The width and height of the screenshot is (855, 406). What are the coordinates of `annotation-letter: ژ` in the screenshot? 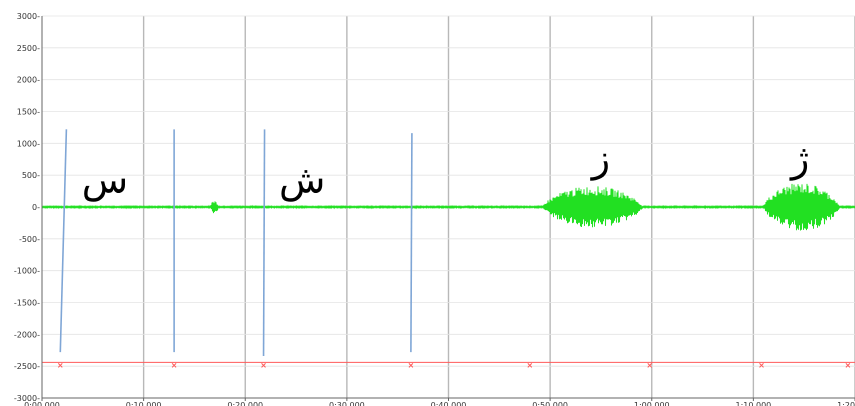 It's located at (799, 158).